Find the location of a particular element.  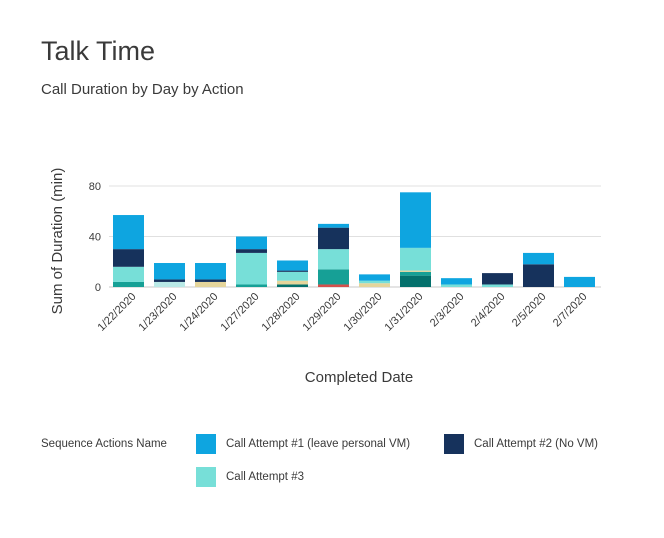

y-axis-label: Sum of Duration (min) is located at coordinates (57, 241).